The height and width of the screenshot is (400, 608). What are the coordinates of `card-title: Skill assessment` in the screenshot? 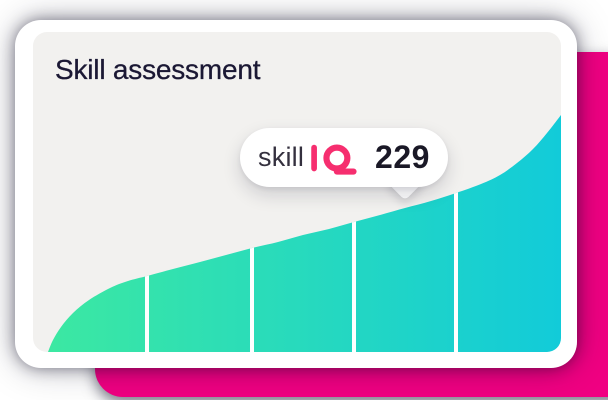 It's located at (158, 69).